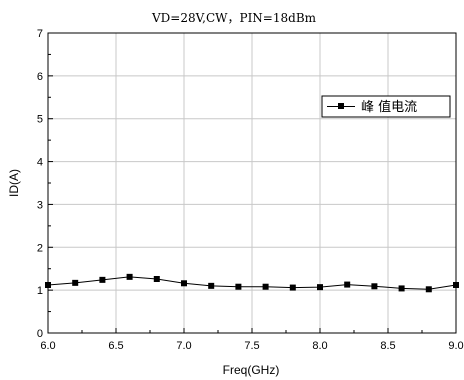 The image size is (464, 380). What do you see at coordinates (234, 18) in the screenshot?
I see `chart-title: VD=28V,CW，PIN=18dBm` at bounding box center [234, 18].